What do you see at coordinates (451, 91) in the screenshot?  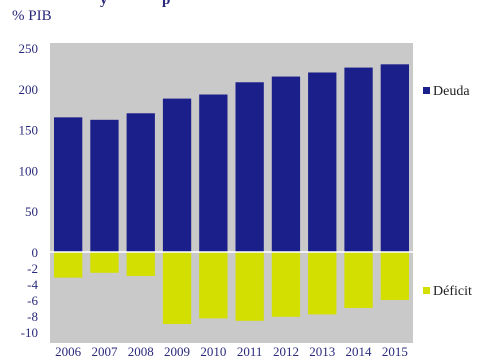 I see `legend-label-deuda: Deuda` at bounding box center [451, 91].